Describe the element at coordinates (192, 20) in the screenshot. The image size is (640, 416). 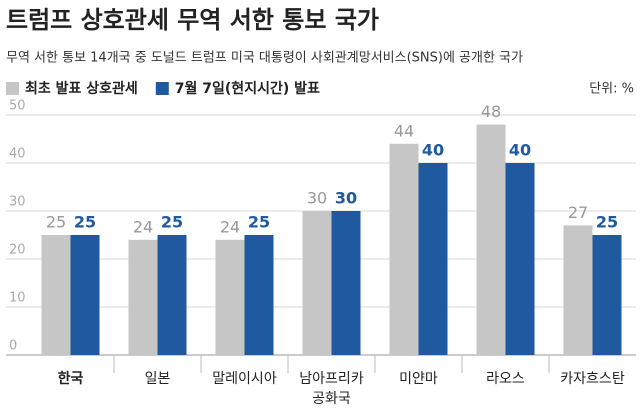
I see `chart-title: 트럼프 상호관세 무역 서한 통보 국가` at that location.